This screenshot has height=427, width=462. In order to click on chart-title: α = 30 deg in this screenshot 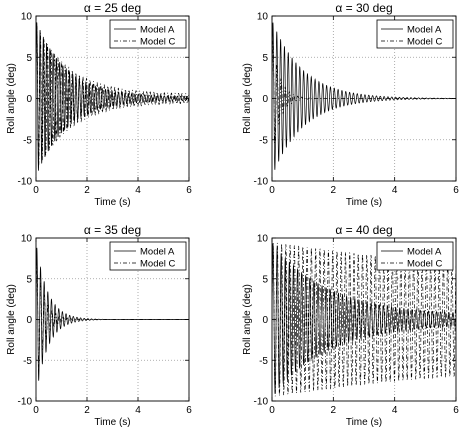, I will do `click(363, 8)`.